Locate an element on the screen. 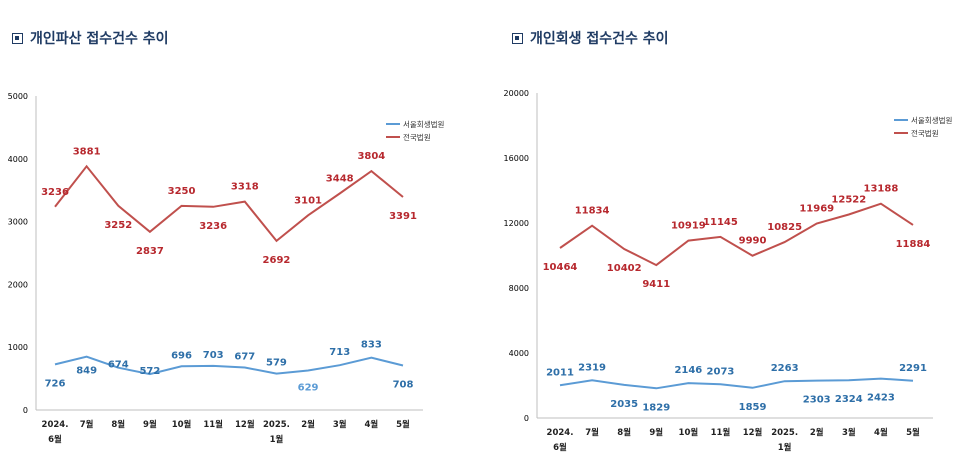 This screenshot has width=966, height=476. c1-series-line-seoul is located at coordinates (229, 365).